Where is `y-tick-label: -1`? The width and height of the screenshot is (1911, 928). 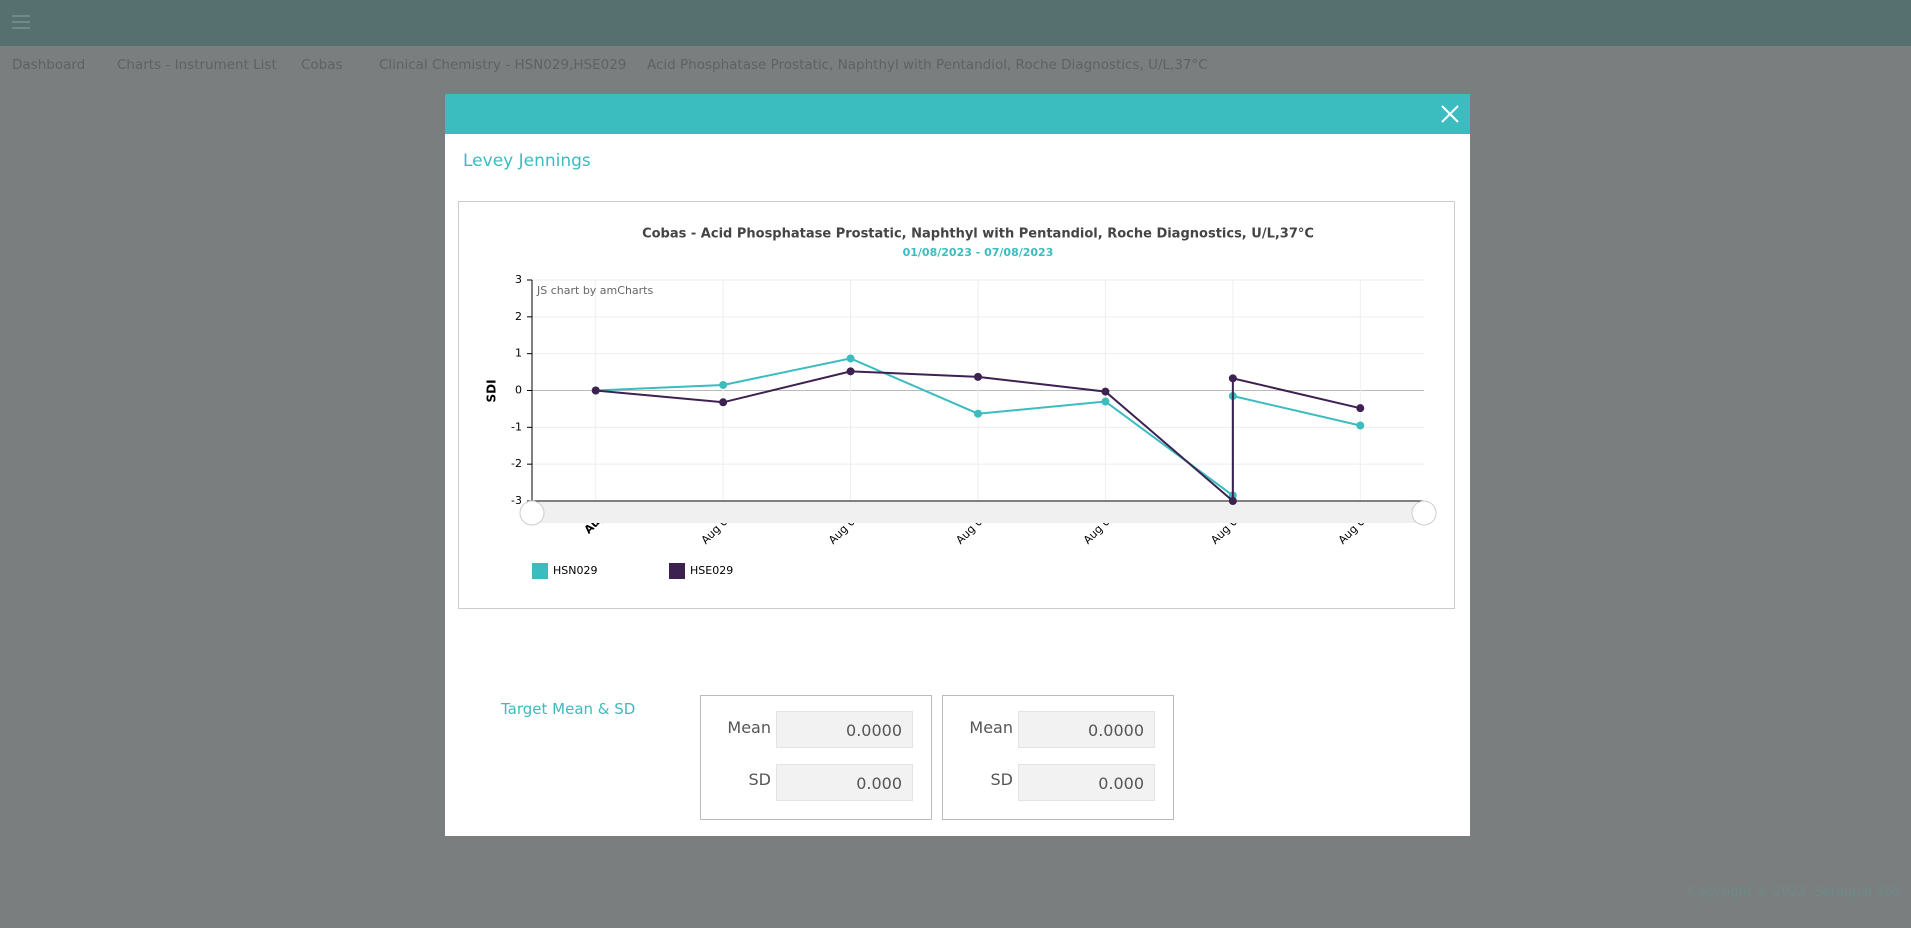 y-tick-label: -1 is located at coordinates (516, 426).